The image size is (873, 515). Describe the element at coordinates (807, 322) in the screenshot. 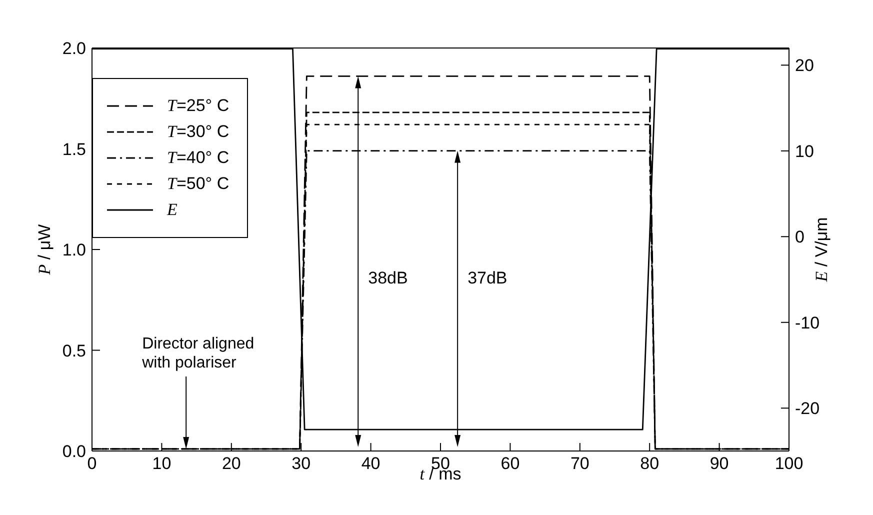

I see `y2-tick-label: -10` at that location.